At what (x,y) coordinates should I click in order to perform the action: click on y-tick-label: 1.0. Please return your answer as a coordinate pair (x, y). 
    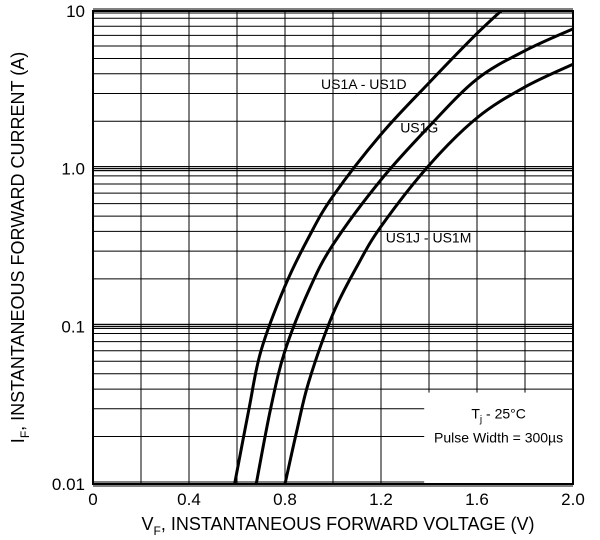
    Looking at the image, I should click on (73, 169).